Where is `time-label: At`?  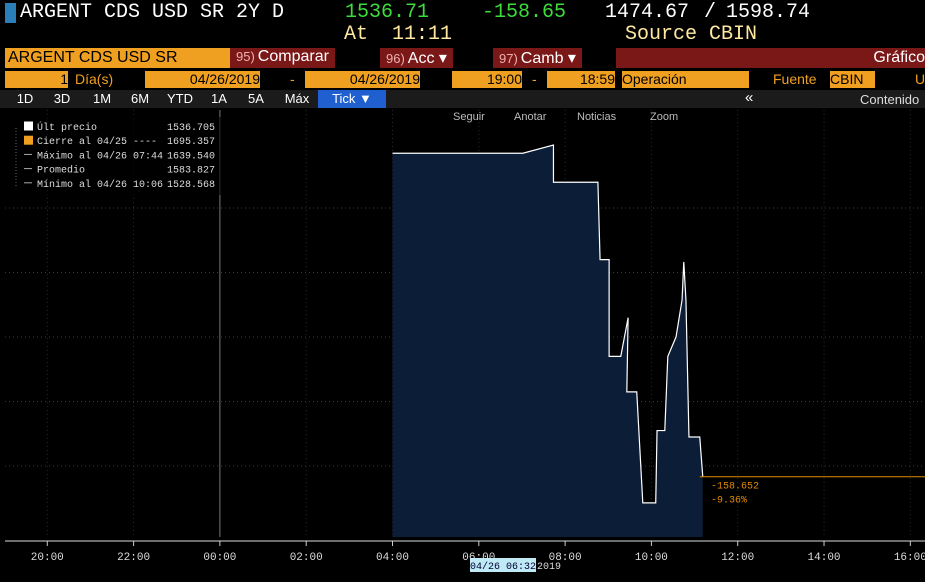
time-label: At is located at coordinates (356, 34).